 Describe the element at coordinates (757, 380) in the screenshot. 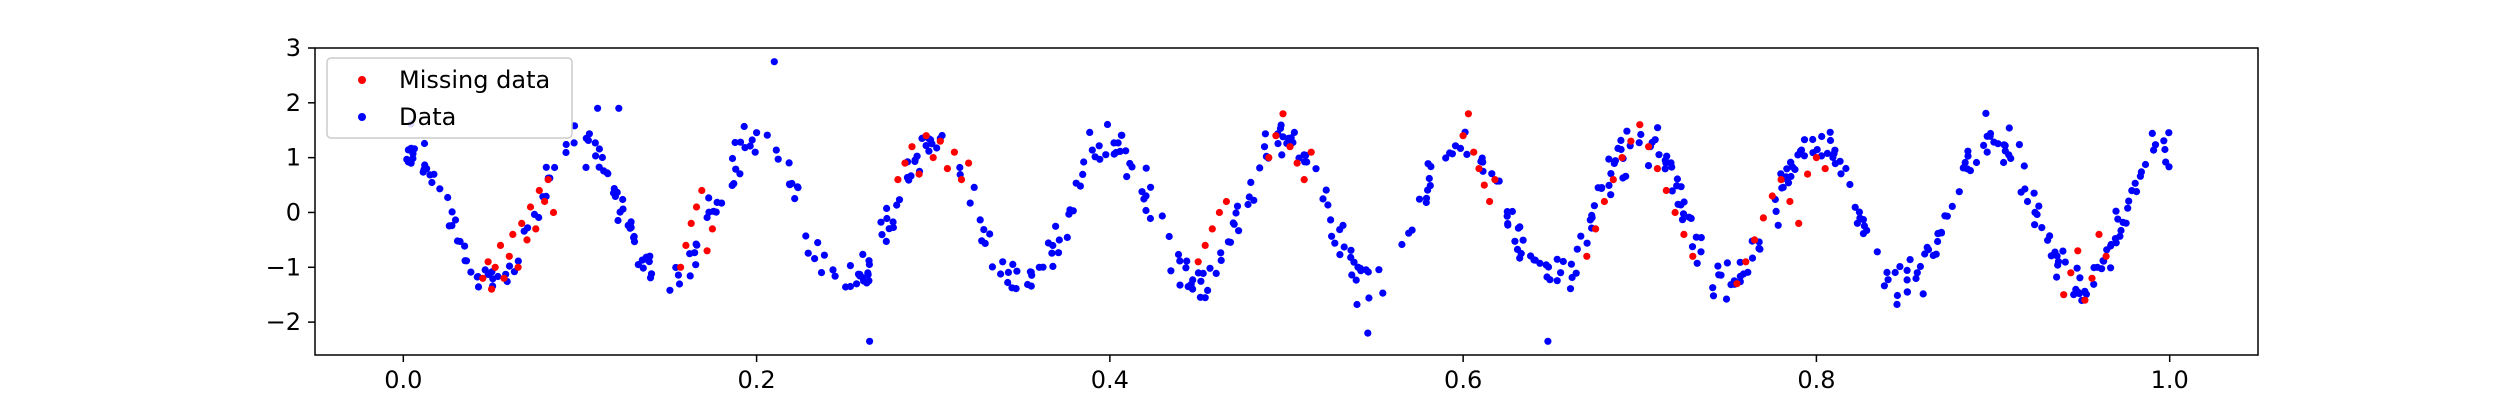

I see `x-tick-label: 0.2` at that location.